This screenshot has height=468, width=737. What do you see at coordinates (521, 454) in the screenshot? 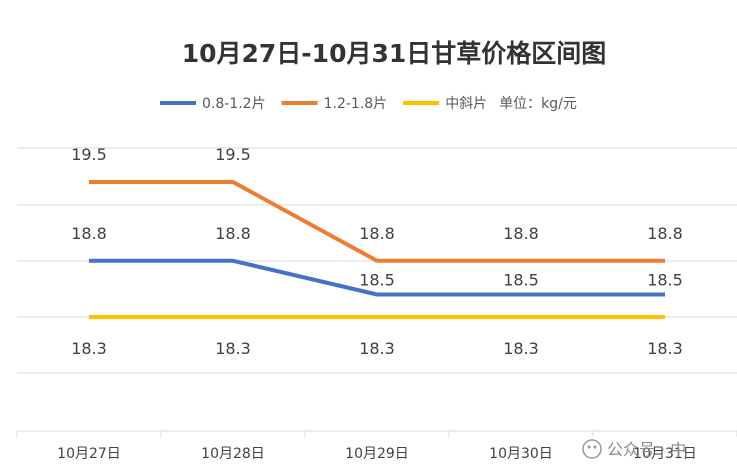
I see `x-tick-label: 10月30日` at bounding box center [521, 454].